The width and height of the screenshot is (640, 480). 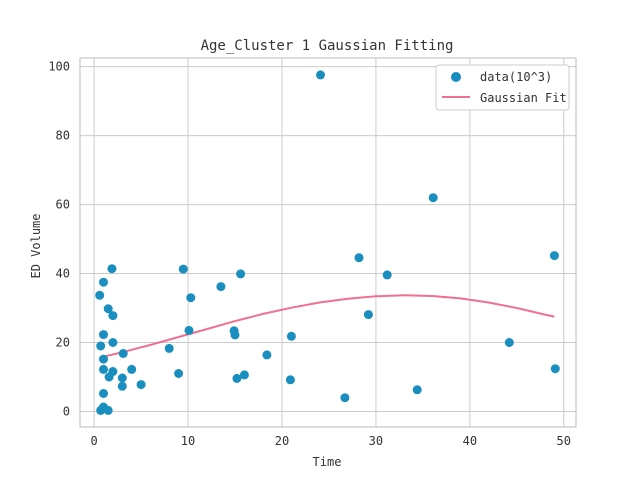 What do you see at coordinates (523, 98) in the screenshot?
I see `legend-fit-label: Gaussian Fit` at bounding box center [523, 98].